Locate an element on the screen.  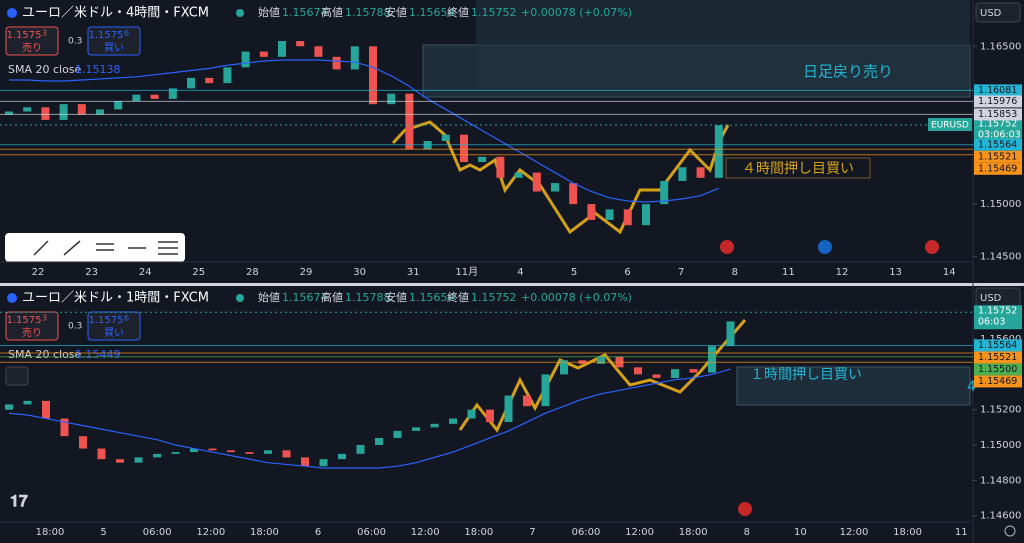
x-tick-label: 25 is located at coordinates (198, 272).